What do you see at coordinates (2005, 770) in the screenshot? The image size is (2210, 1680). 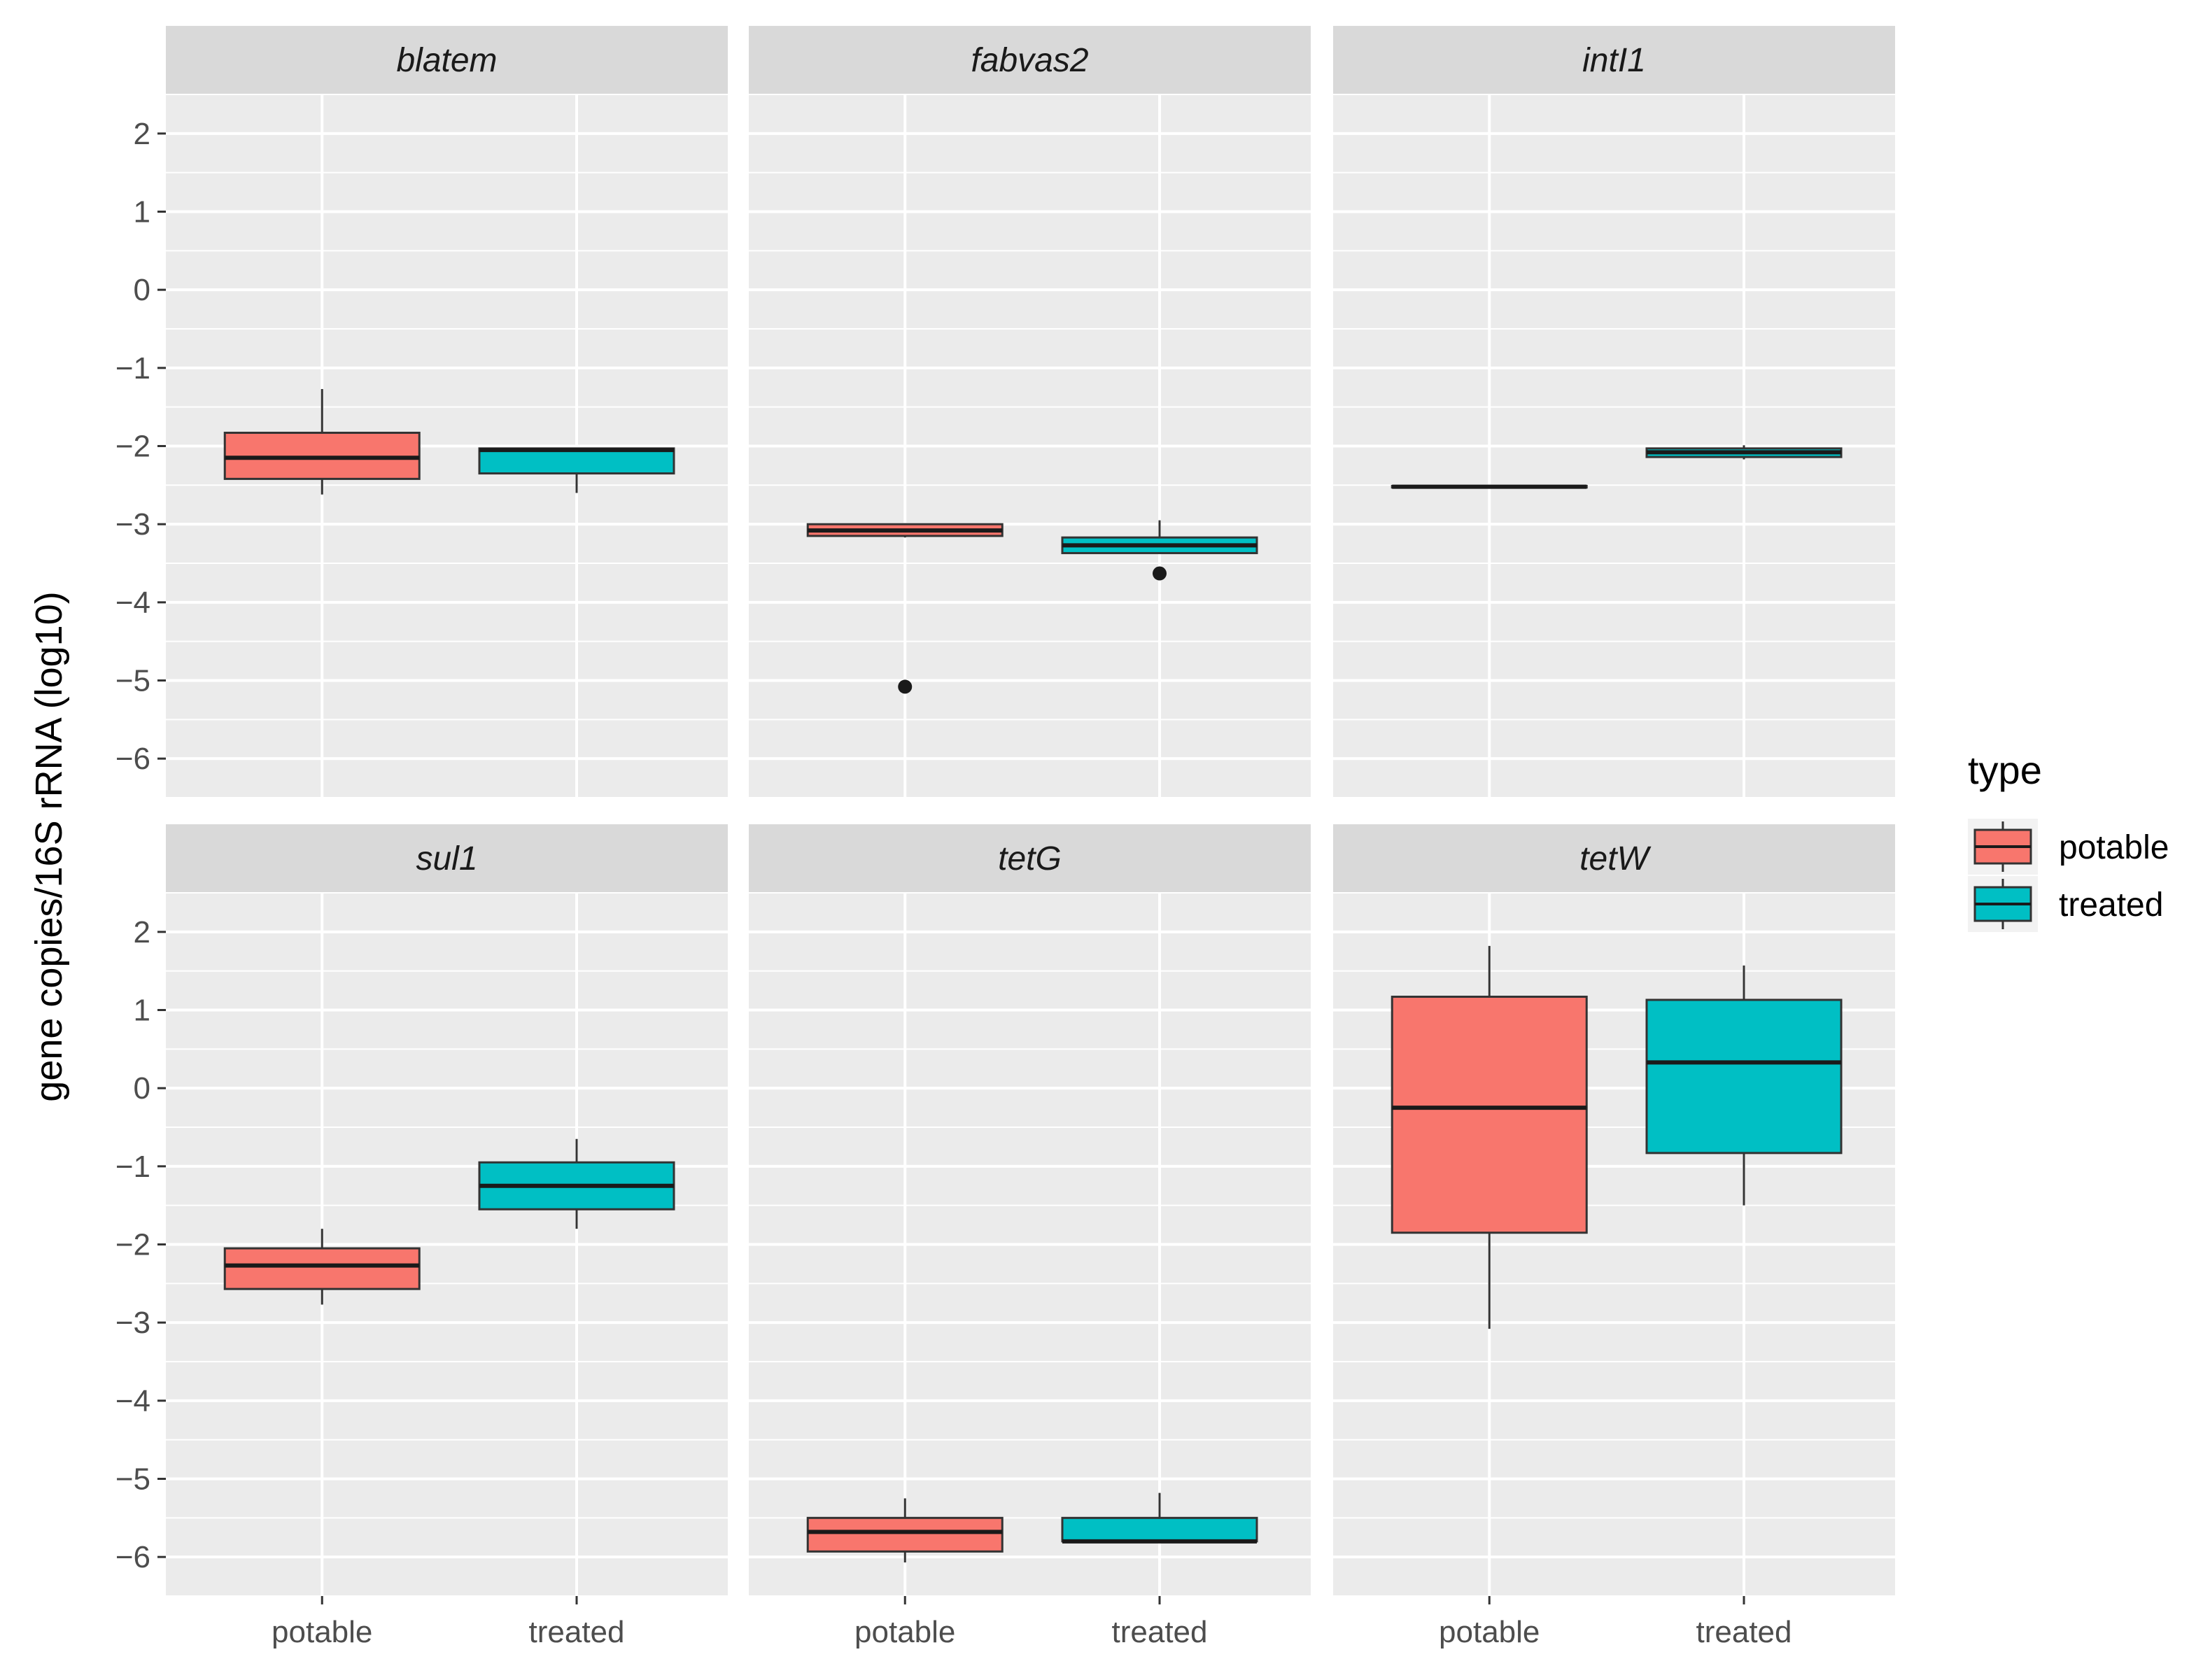 I see `legend-title: type` at bounding box center [2005, 770].